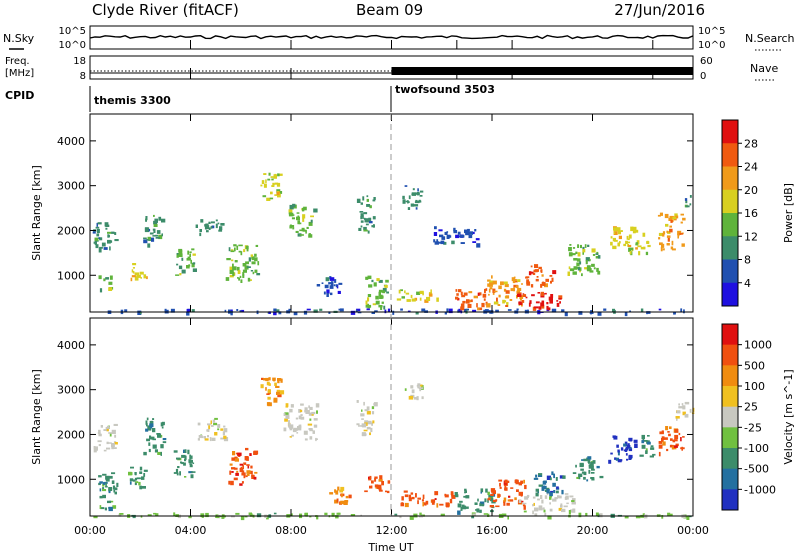 The width and height of the screenshot is (800, 554). What do you see at coordinates (542, 71) in the screenshot?
I see `freq-band-post` at bounding box center [542, 71].